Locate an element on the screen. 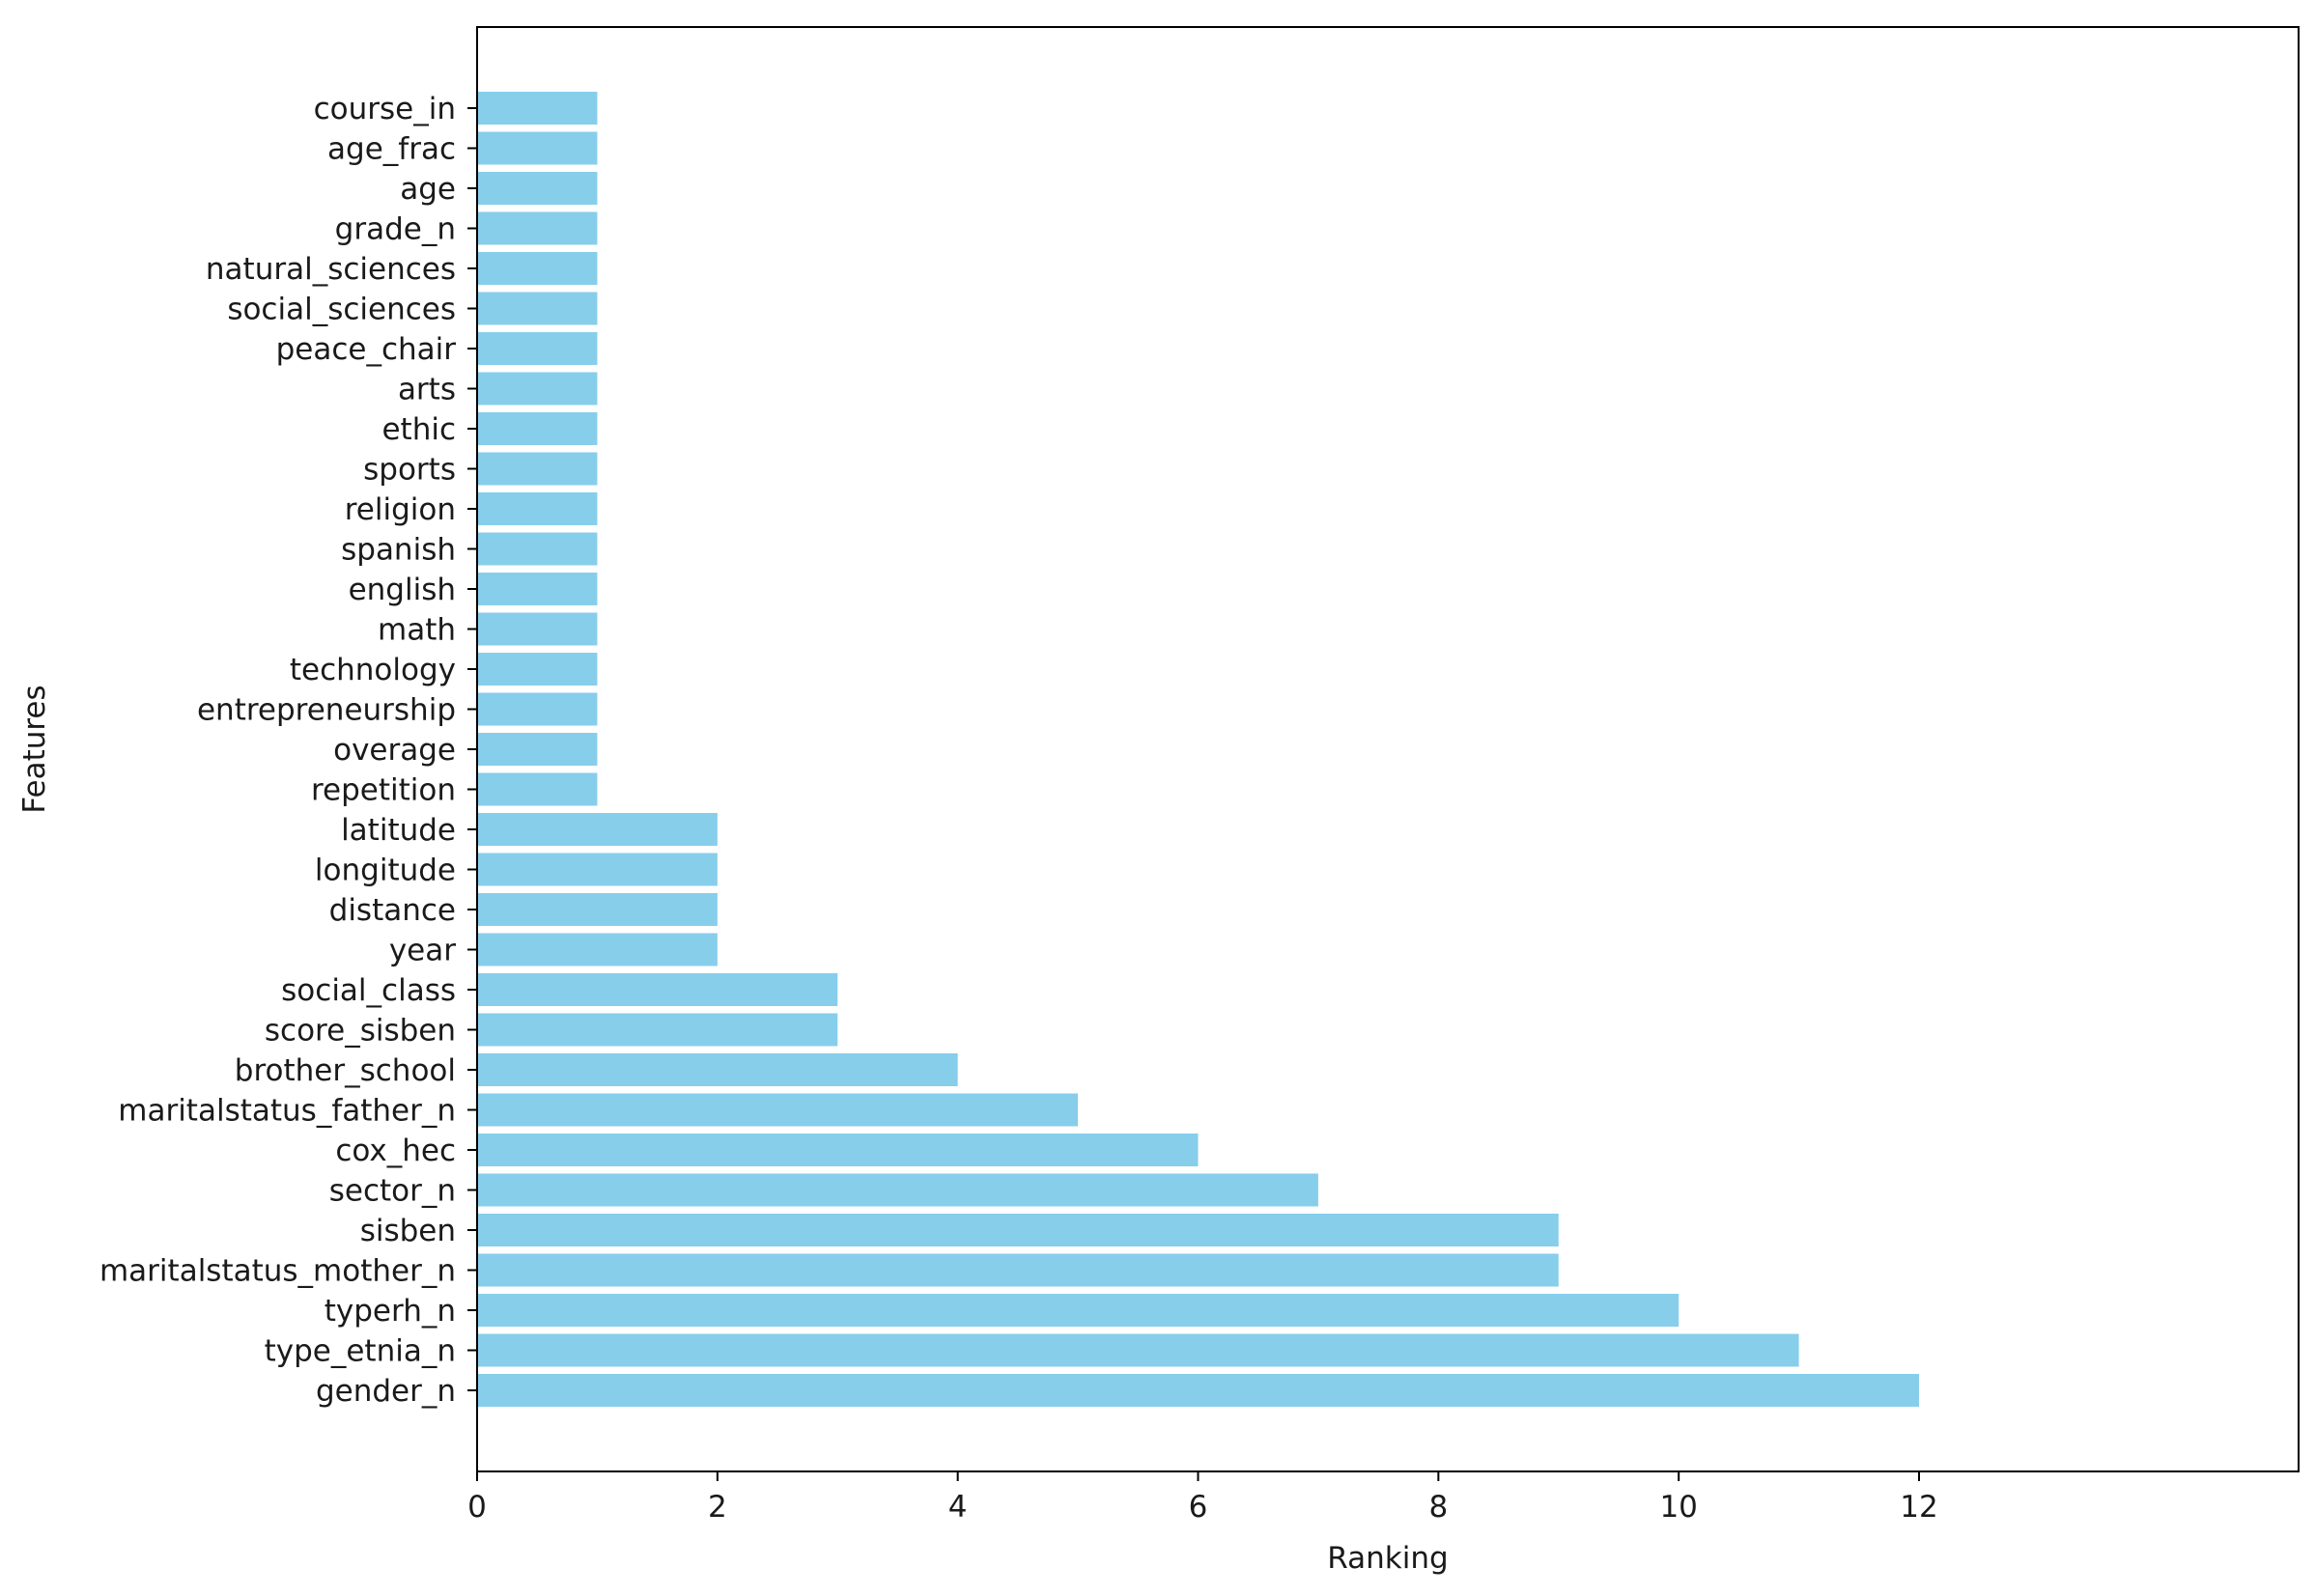  y-tick-label-year: year is located at coordinates (422, 951).